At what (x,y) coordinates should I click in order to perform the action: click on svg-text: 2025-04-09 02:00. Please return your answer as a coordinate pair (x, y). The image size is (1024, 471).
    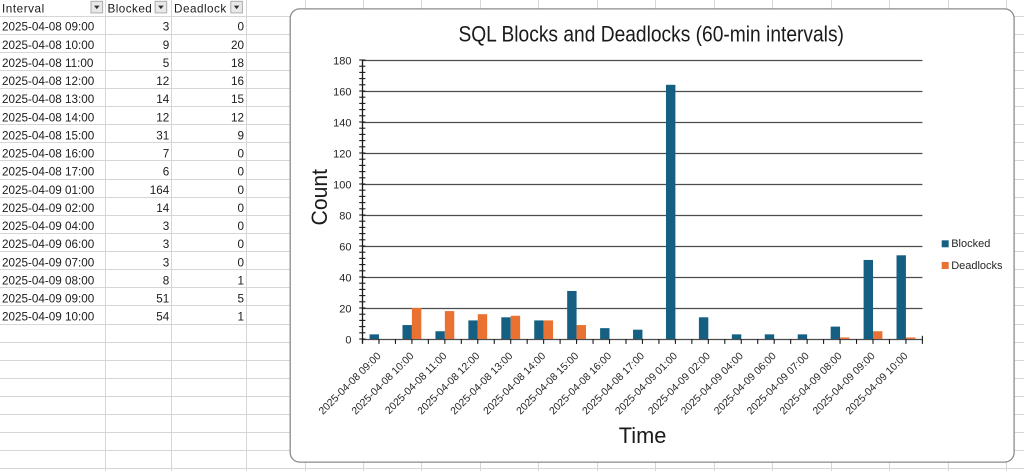
    Looking at the image, I should click on (48, 208).